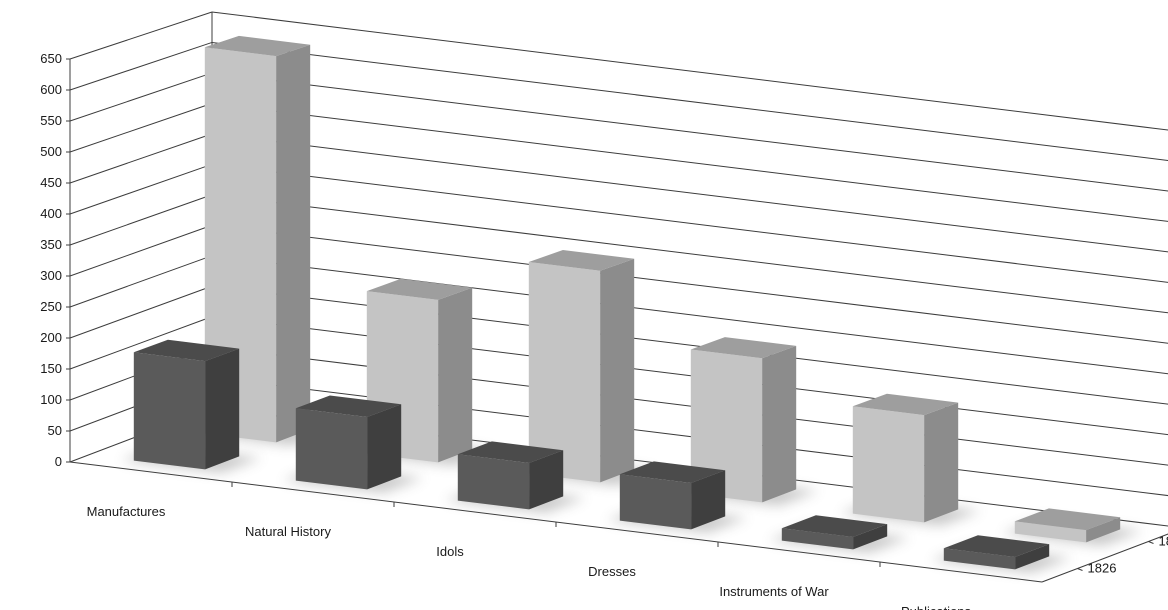 The image size is (1168, 610). I want to click on y-tick-label: 350, so click(51, 244).